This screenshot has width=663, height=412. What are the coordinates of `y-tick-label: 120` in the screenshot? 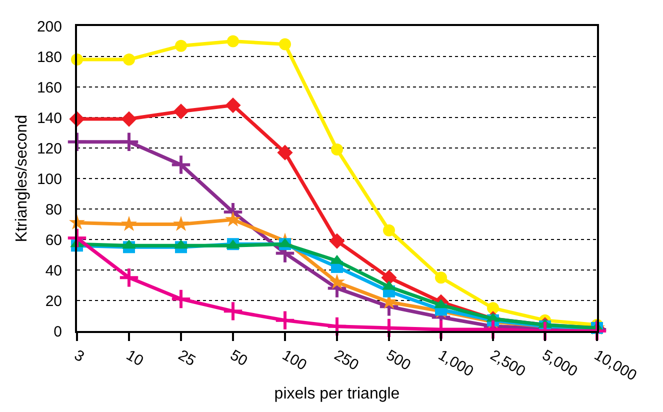 It's located at (49, 149).